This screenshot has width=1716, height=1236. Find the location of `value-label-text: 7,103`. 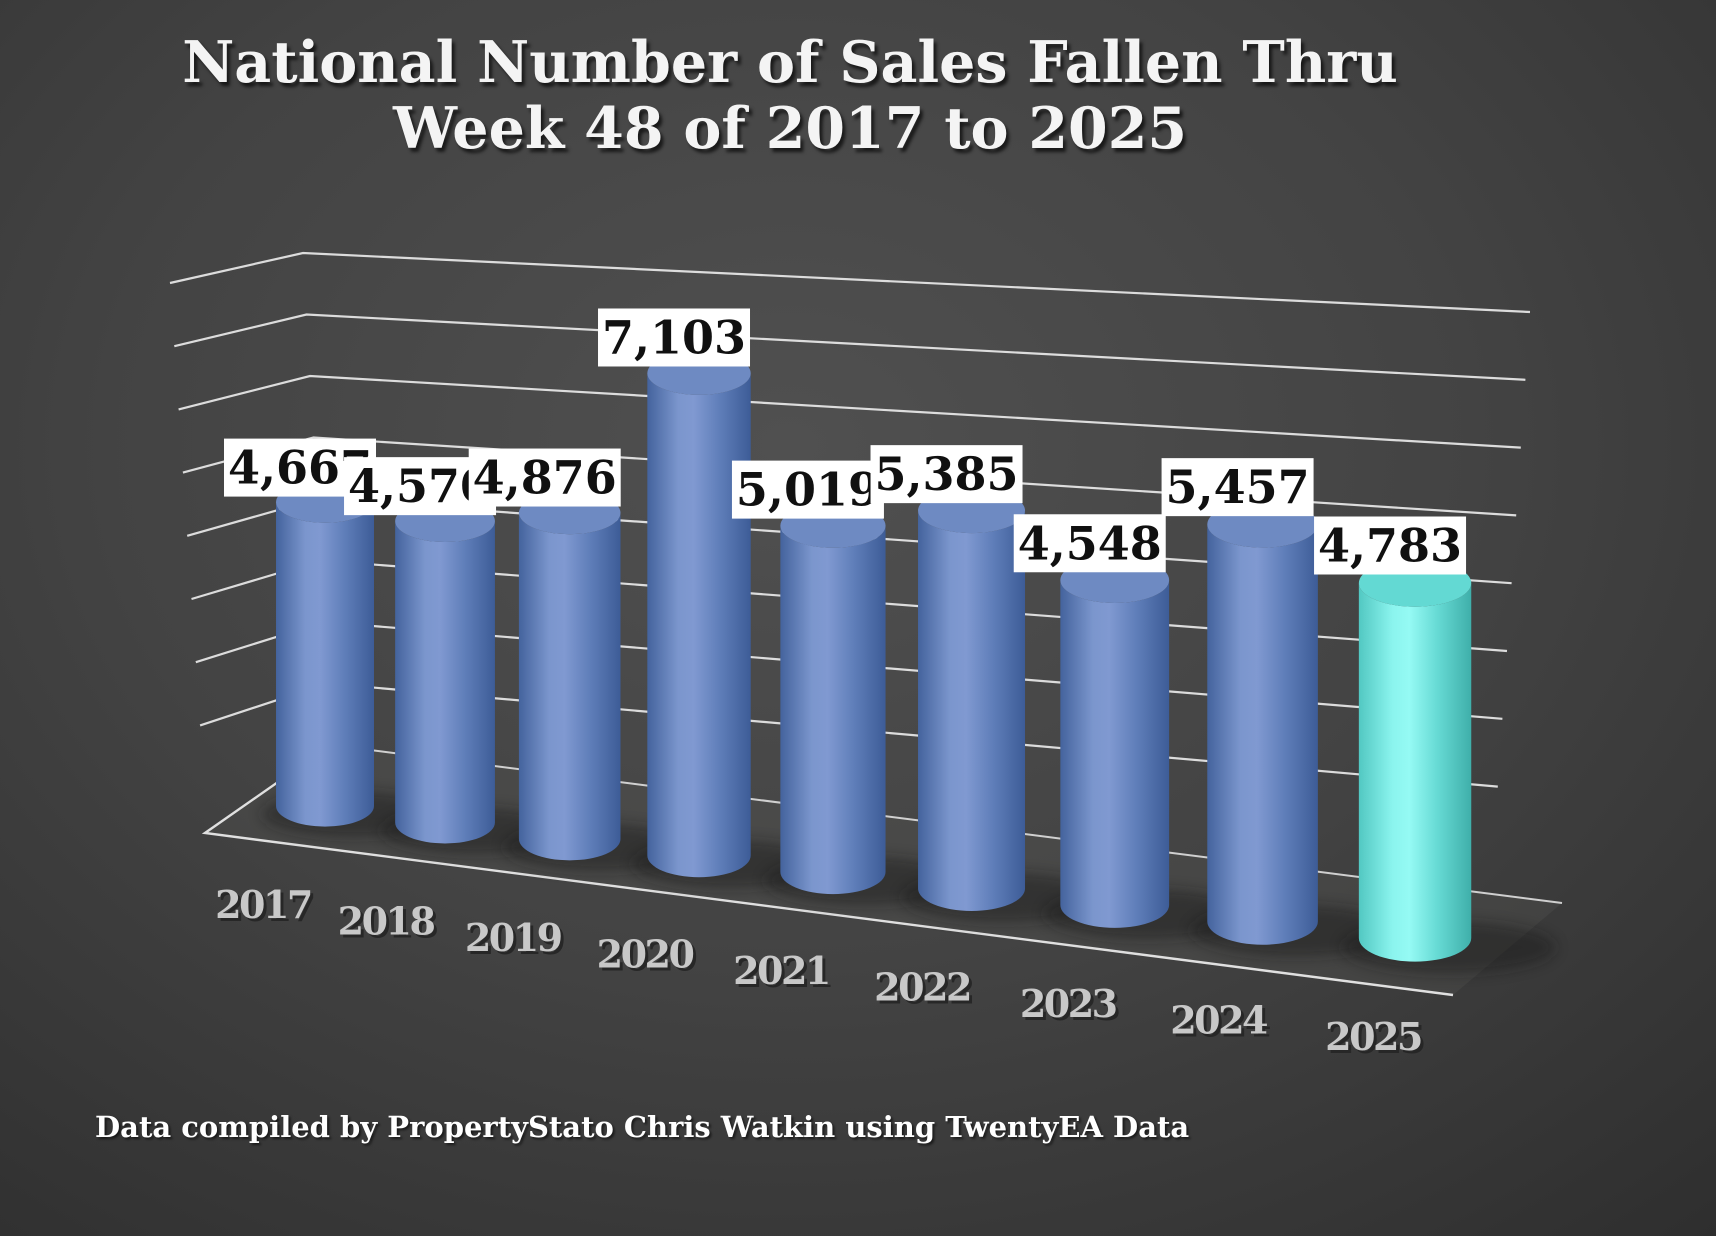

value-label-text: 7,103 is located at coordinates (674, 337).